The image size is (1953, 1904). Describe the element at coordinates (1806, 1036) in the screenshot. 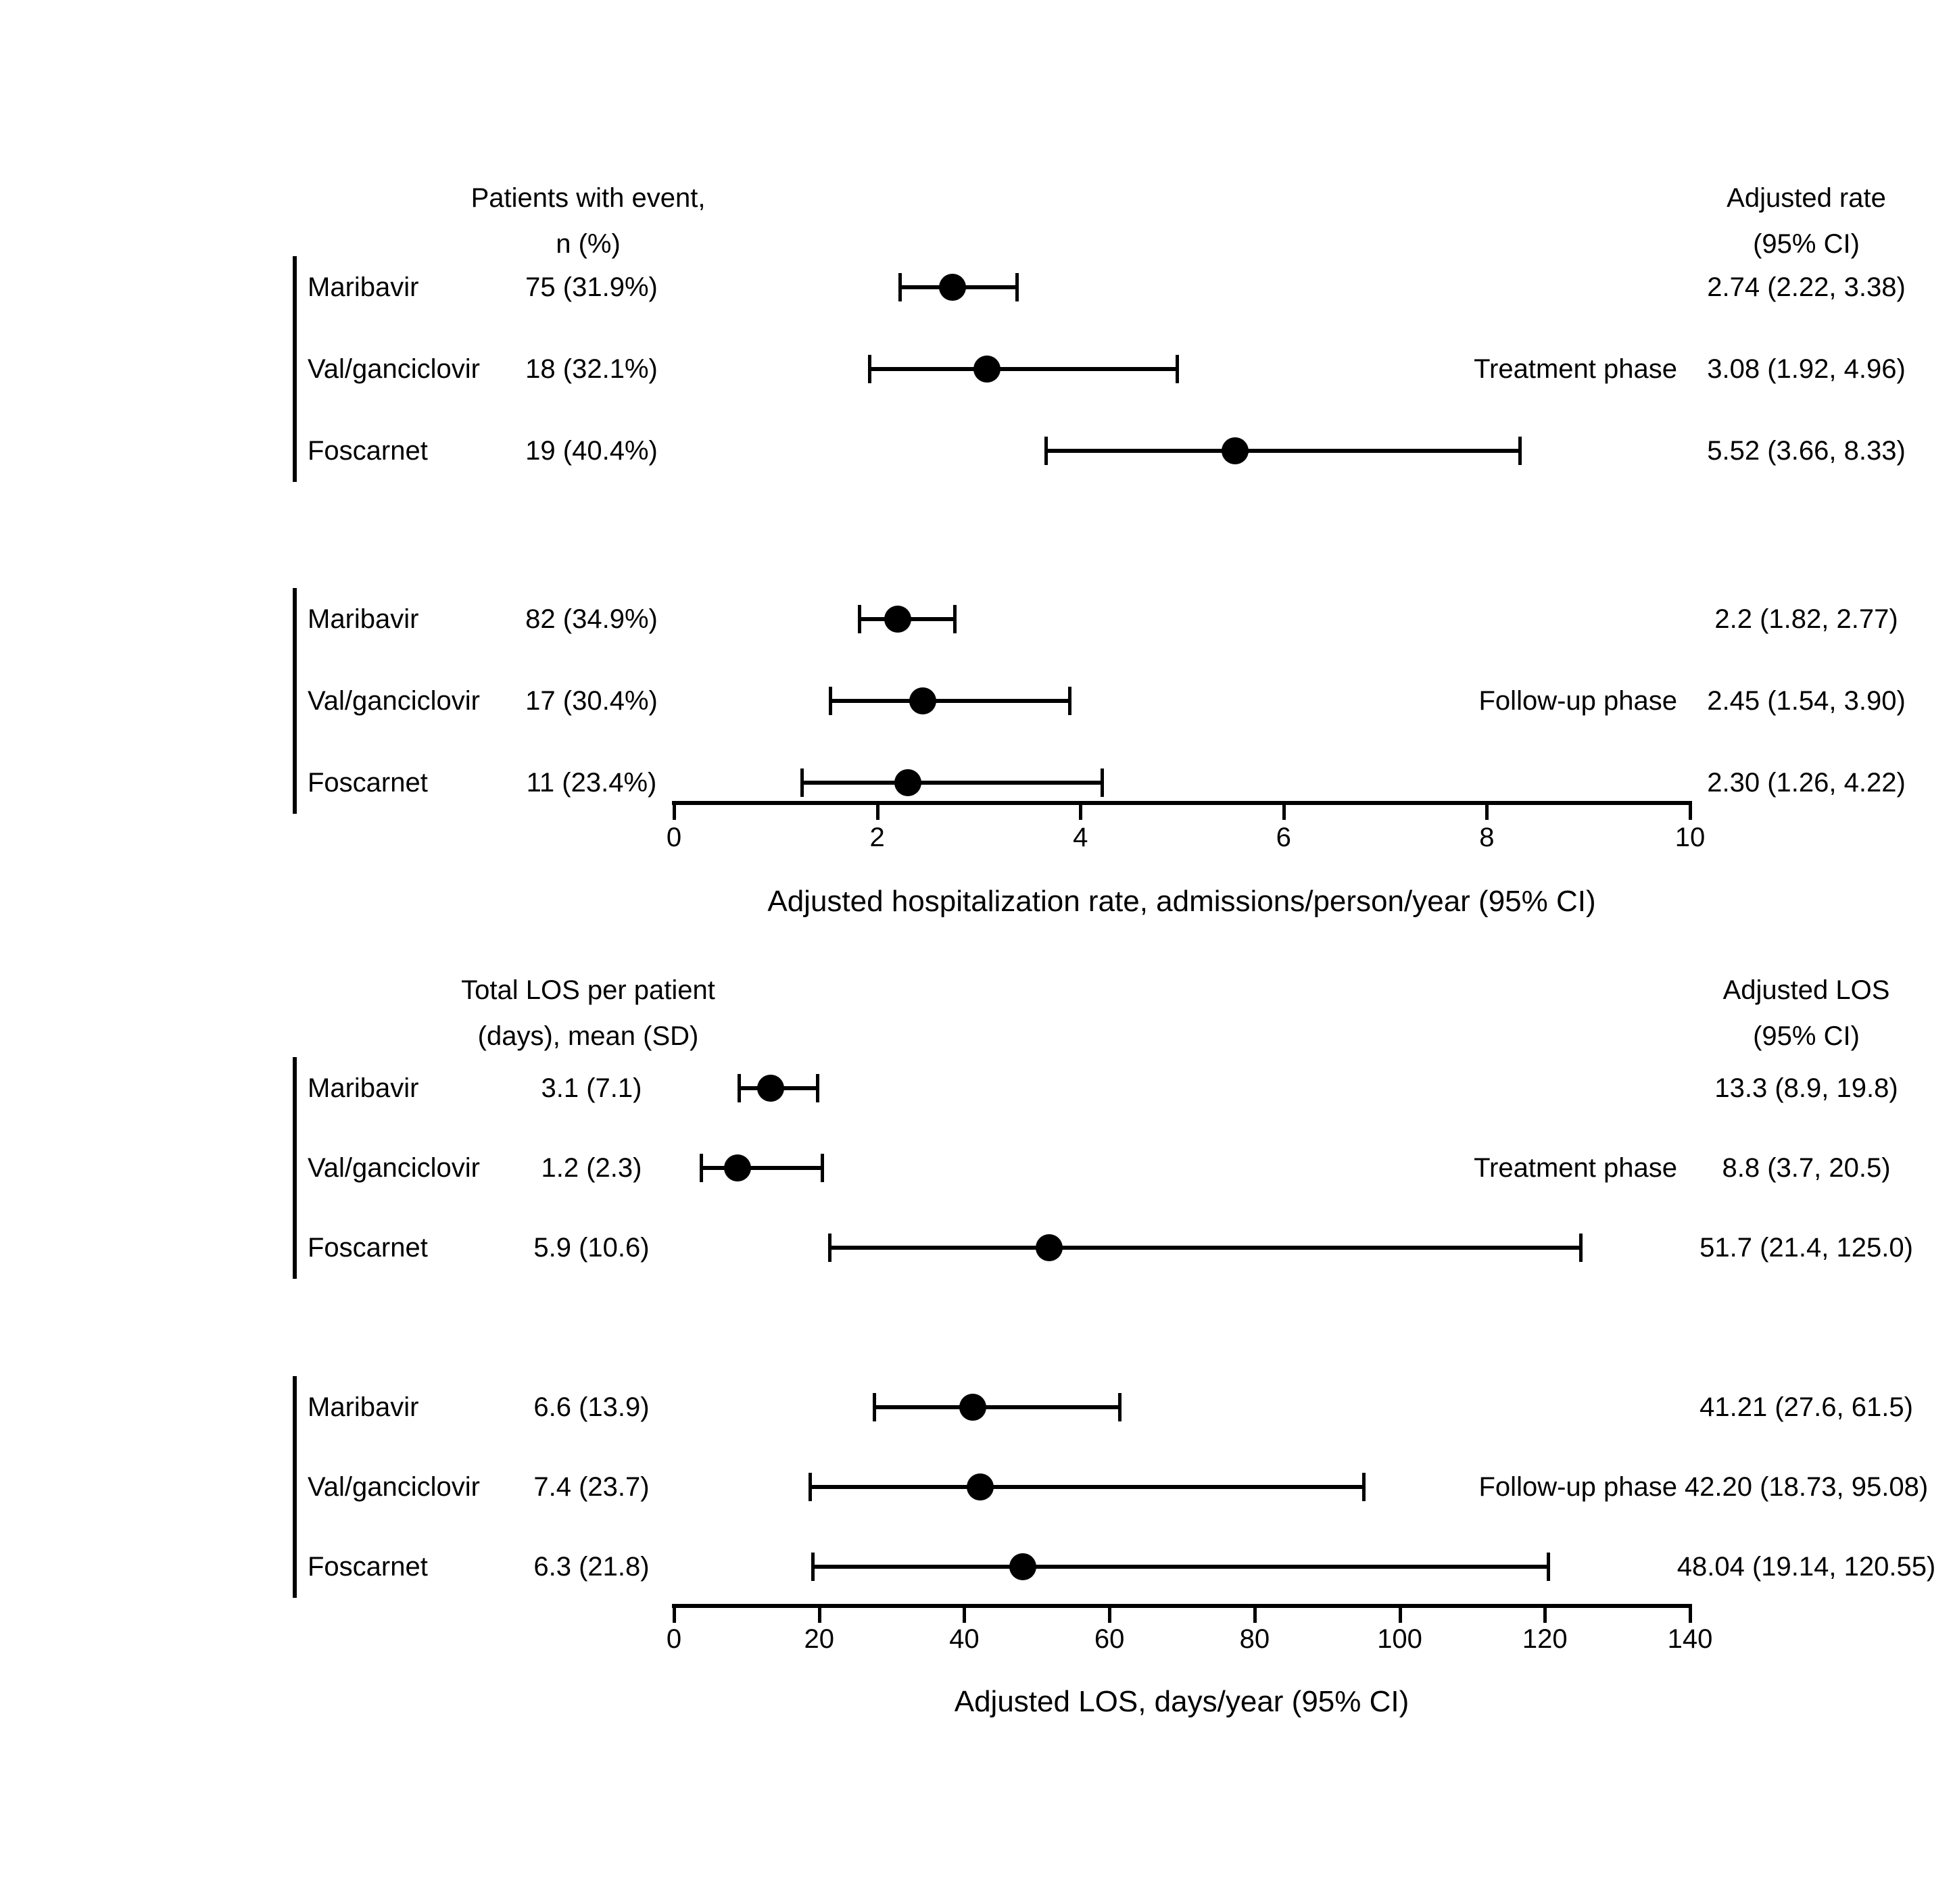

I see `panel2-right-header-line2: (95% CI)` at that location.